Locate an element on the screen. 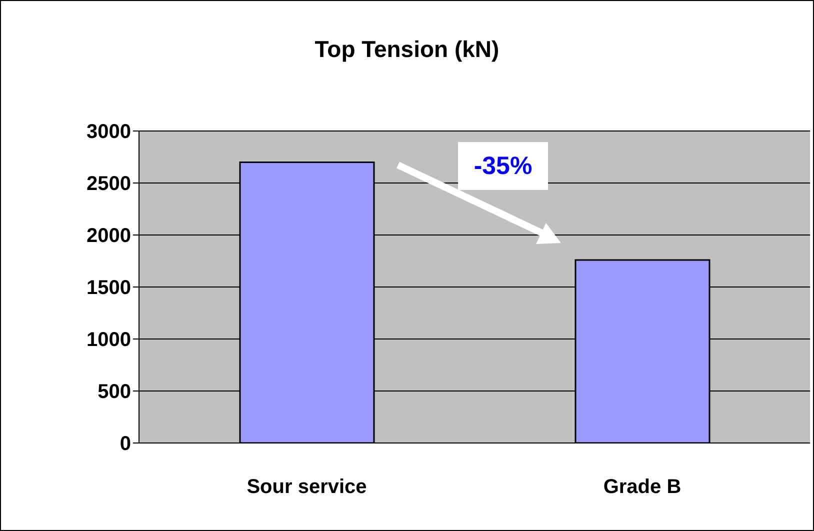 The height and width of the screenshot is (531, 814). y-tick-label: 2000 is located at coordinates (108, 236).